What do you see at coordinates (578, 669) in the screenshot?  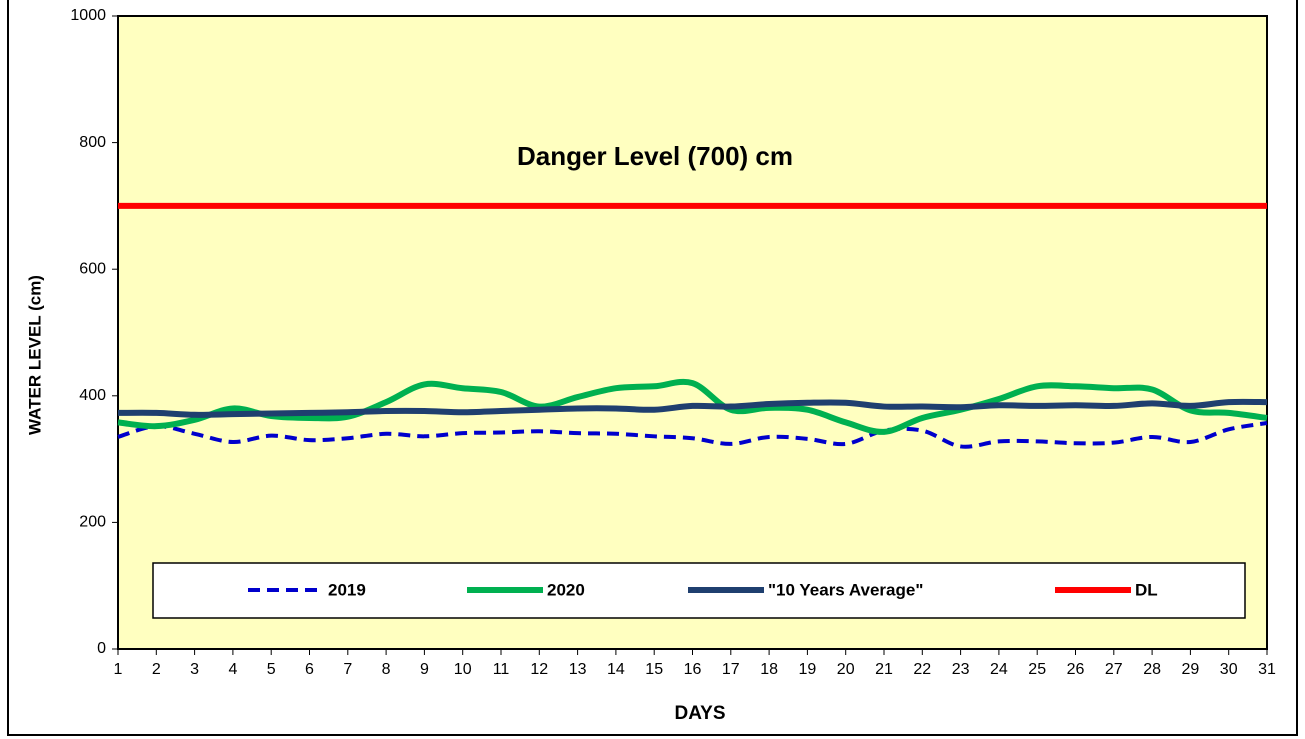 I see `x-tick-label: 13` at bounding box center [578, 669].